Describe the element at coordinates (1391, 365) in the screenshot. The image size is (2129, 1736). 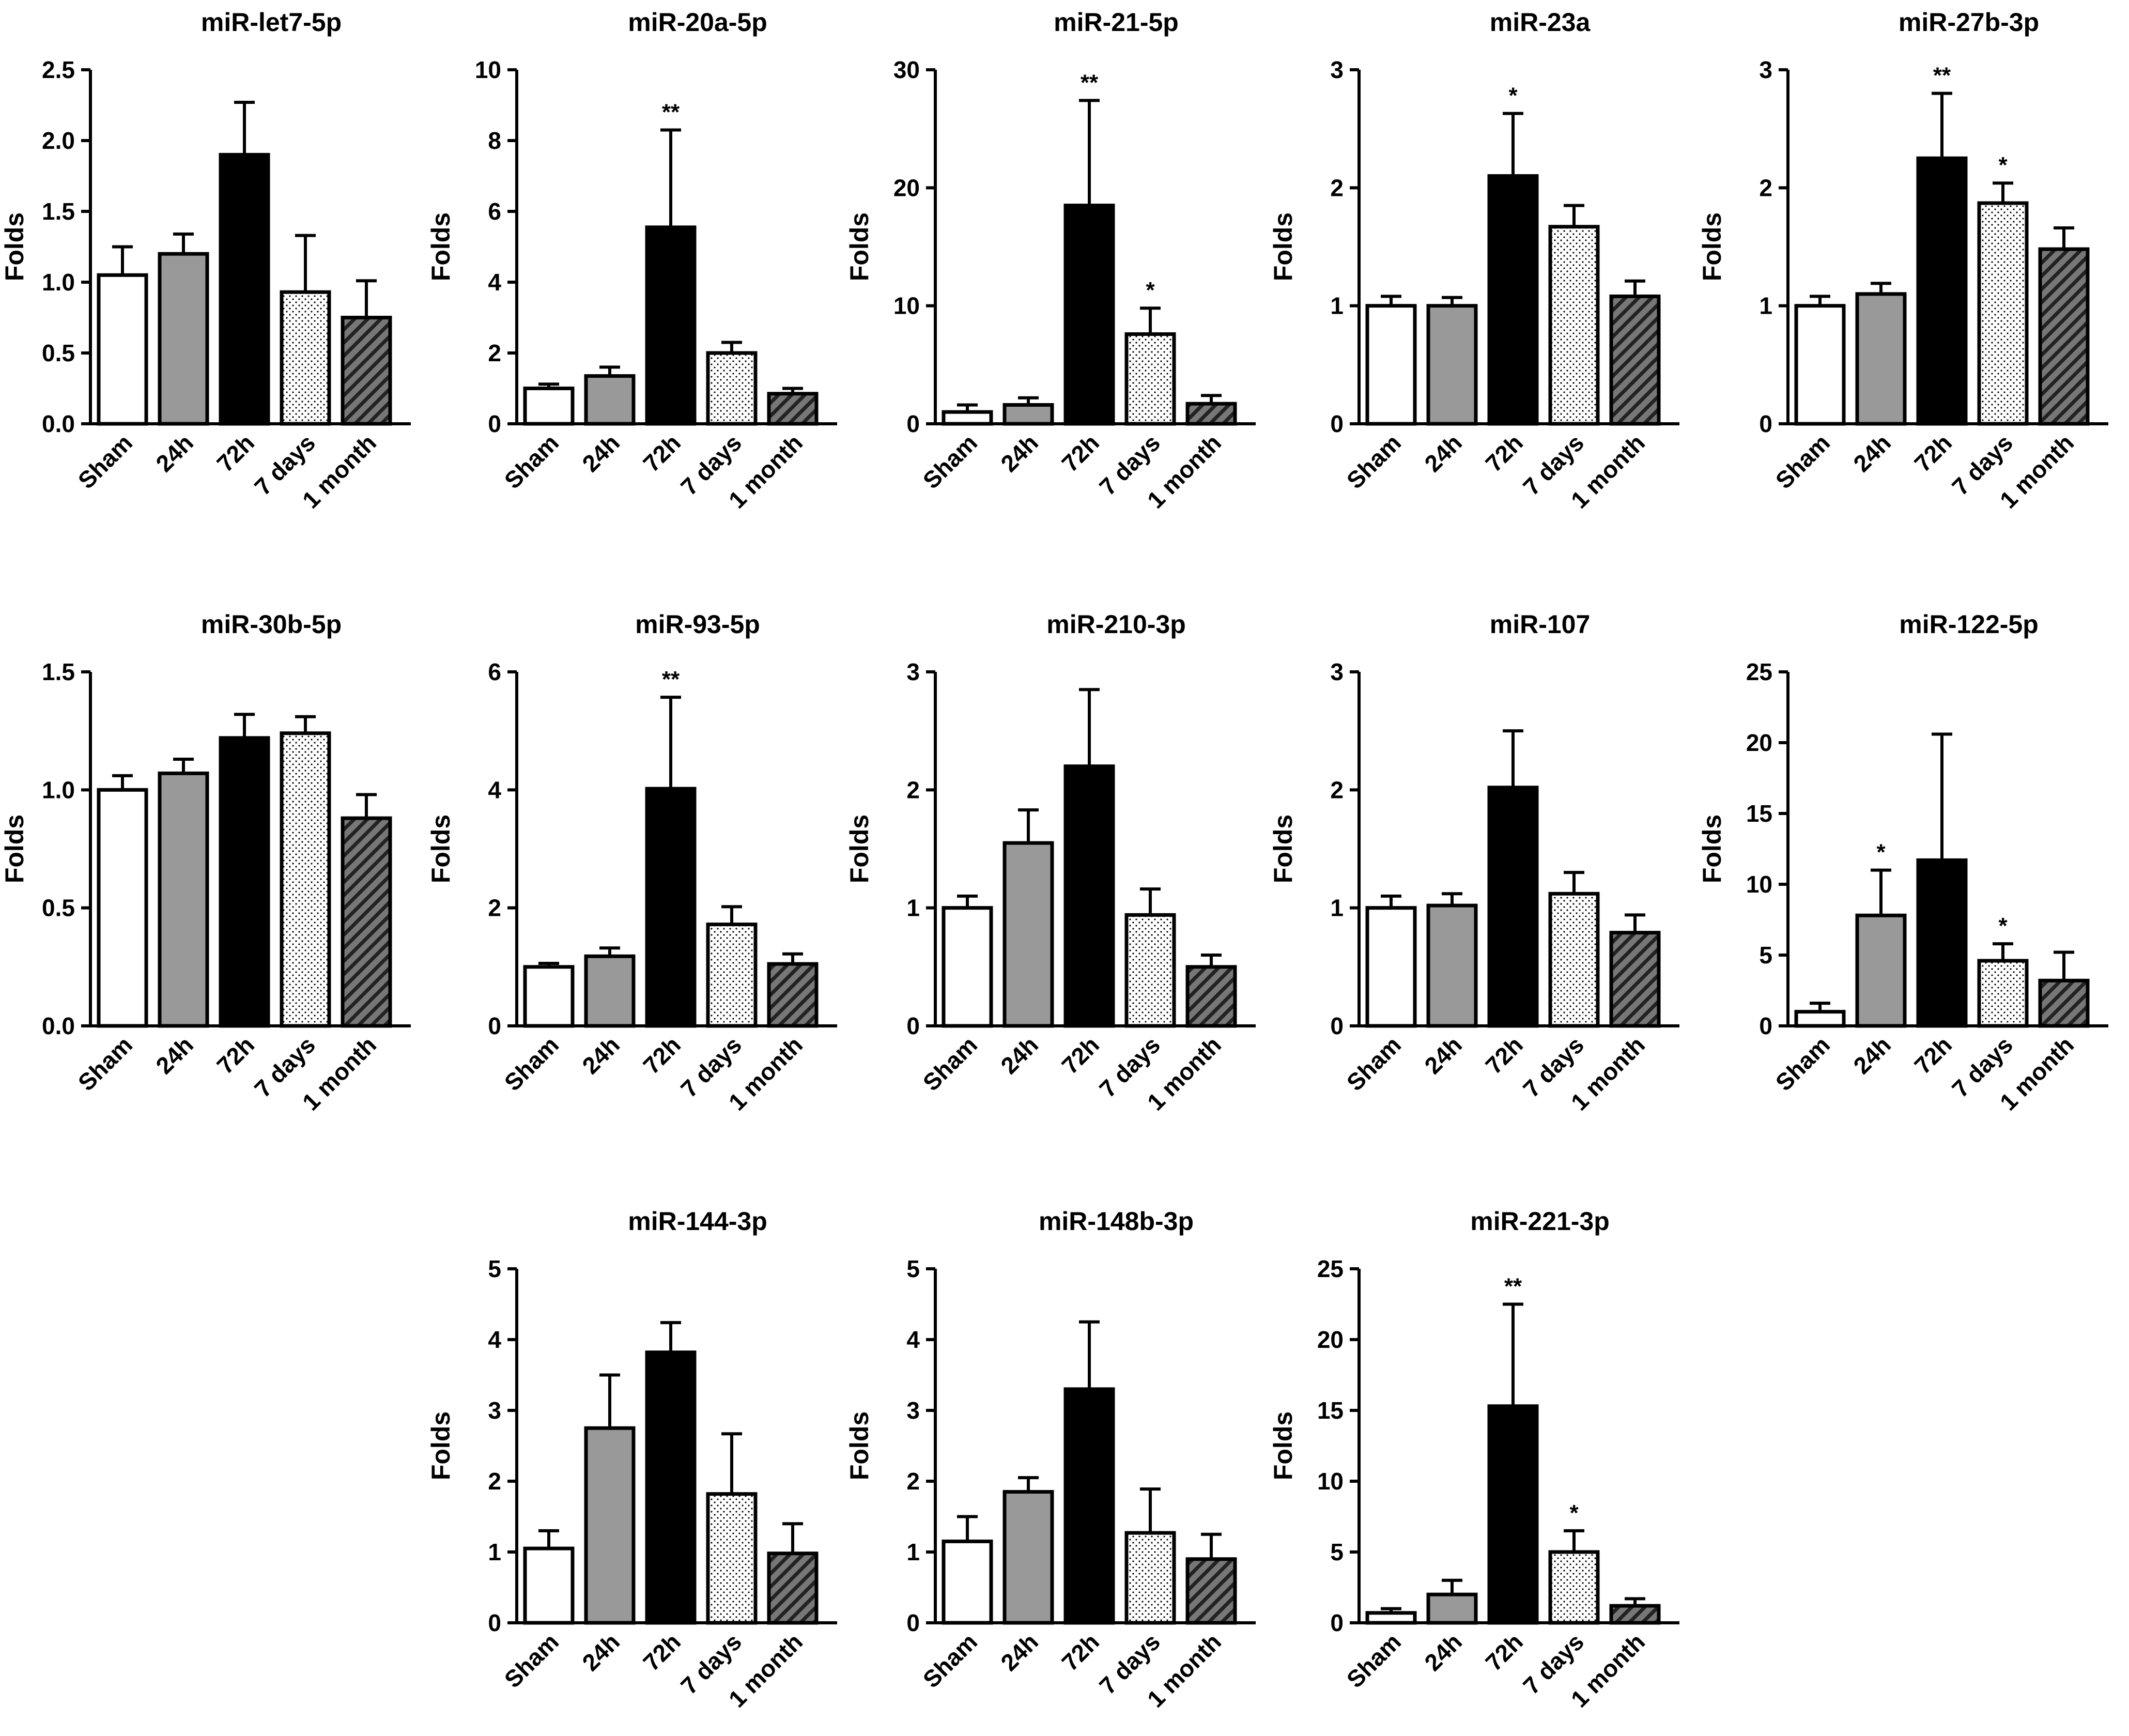
I see `bar-sham` at that location.